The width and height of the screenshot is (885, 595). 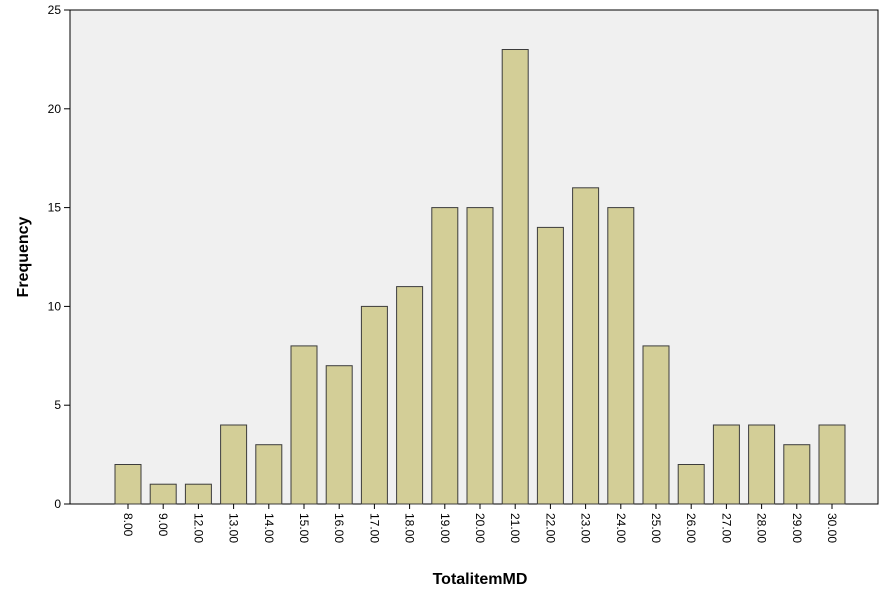 I want to click on bar-16.00, so click(x=339, y=435).